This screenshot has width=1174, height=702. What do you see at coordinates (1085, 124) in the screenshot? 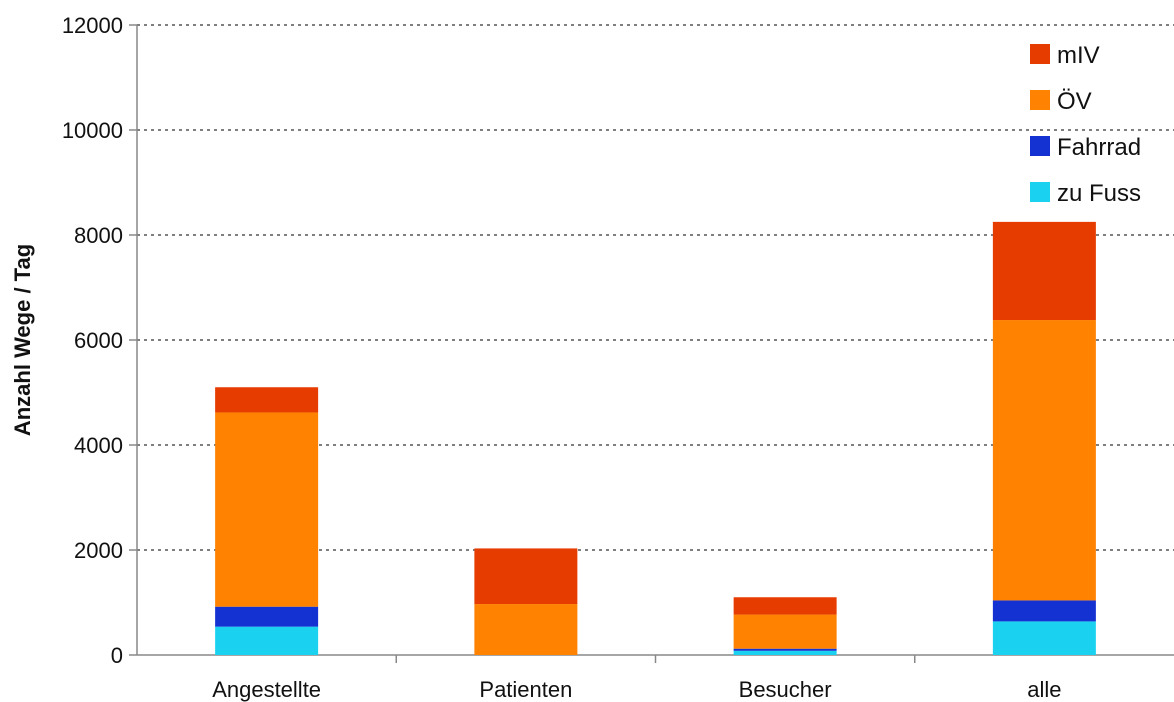
I see `legend: mIV ÖV Fahrrad zu Fuss` at bounding box center [1085, 124].